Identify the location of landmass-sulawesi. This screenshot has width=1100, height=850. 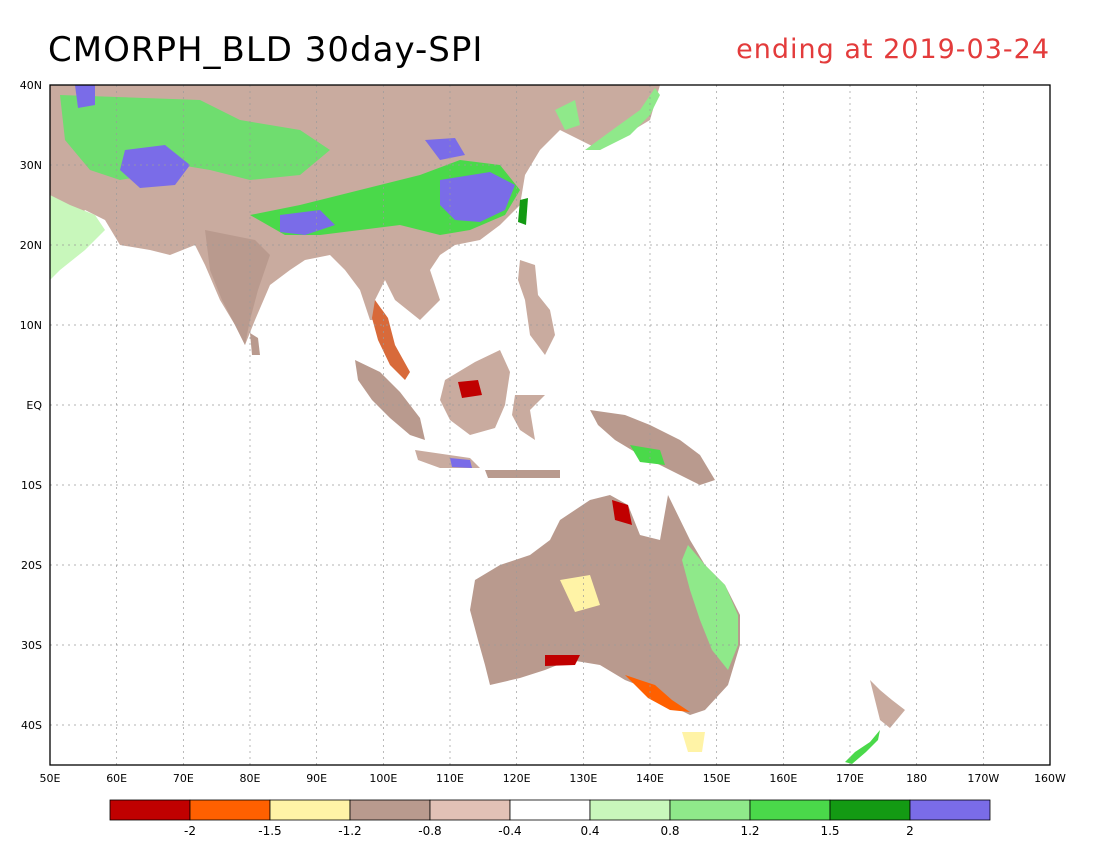
(528, 417).